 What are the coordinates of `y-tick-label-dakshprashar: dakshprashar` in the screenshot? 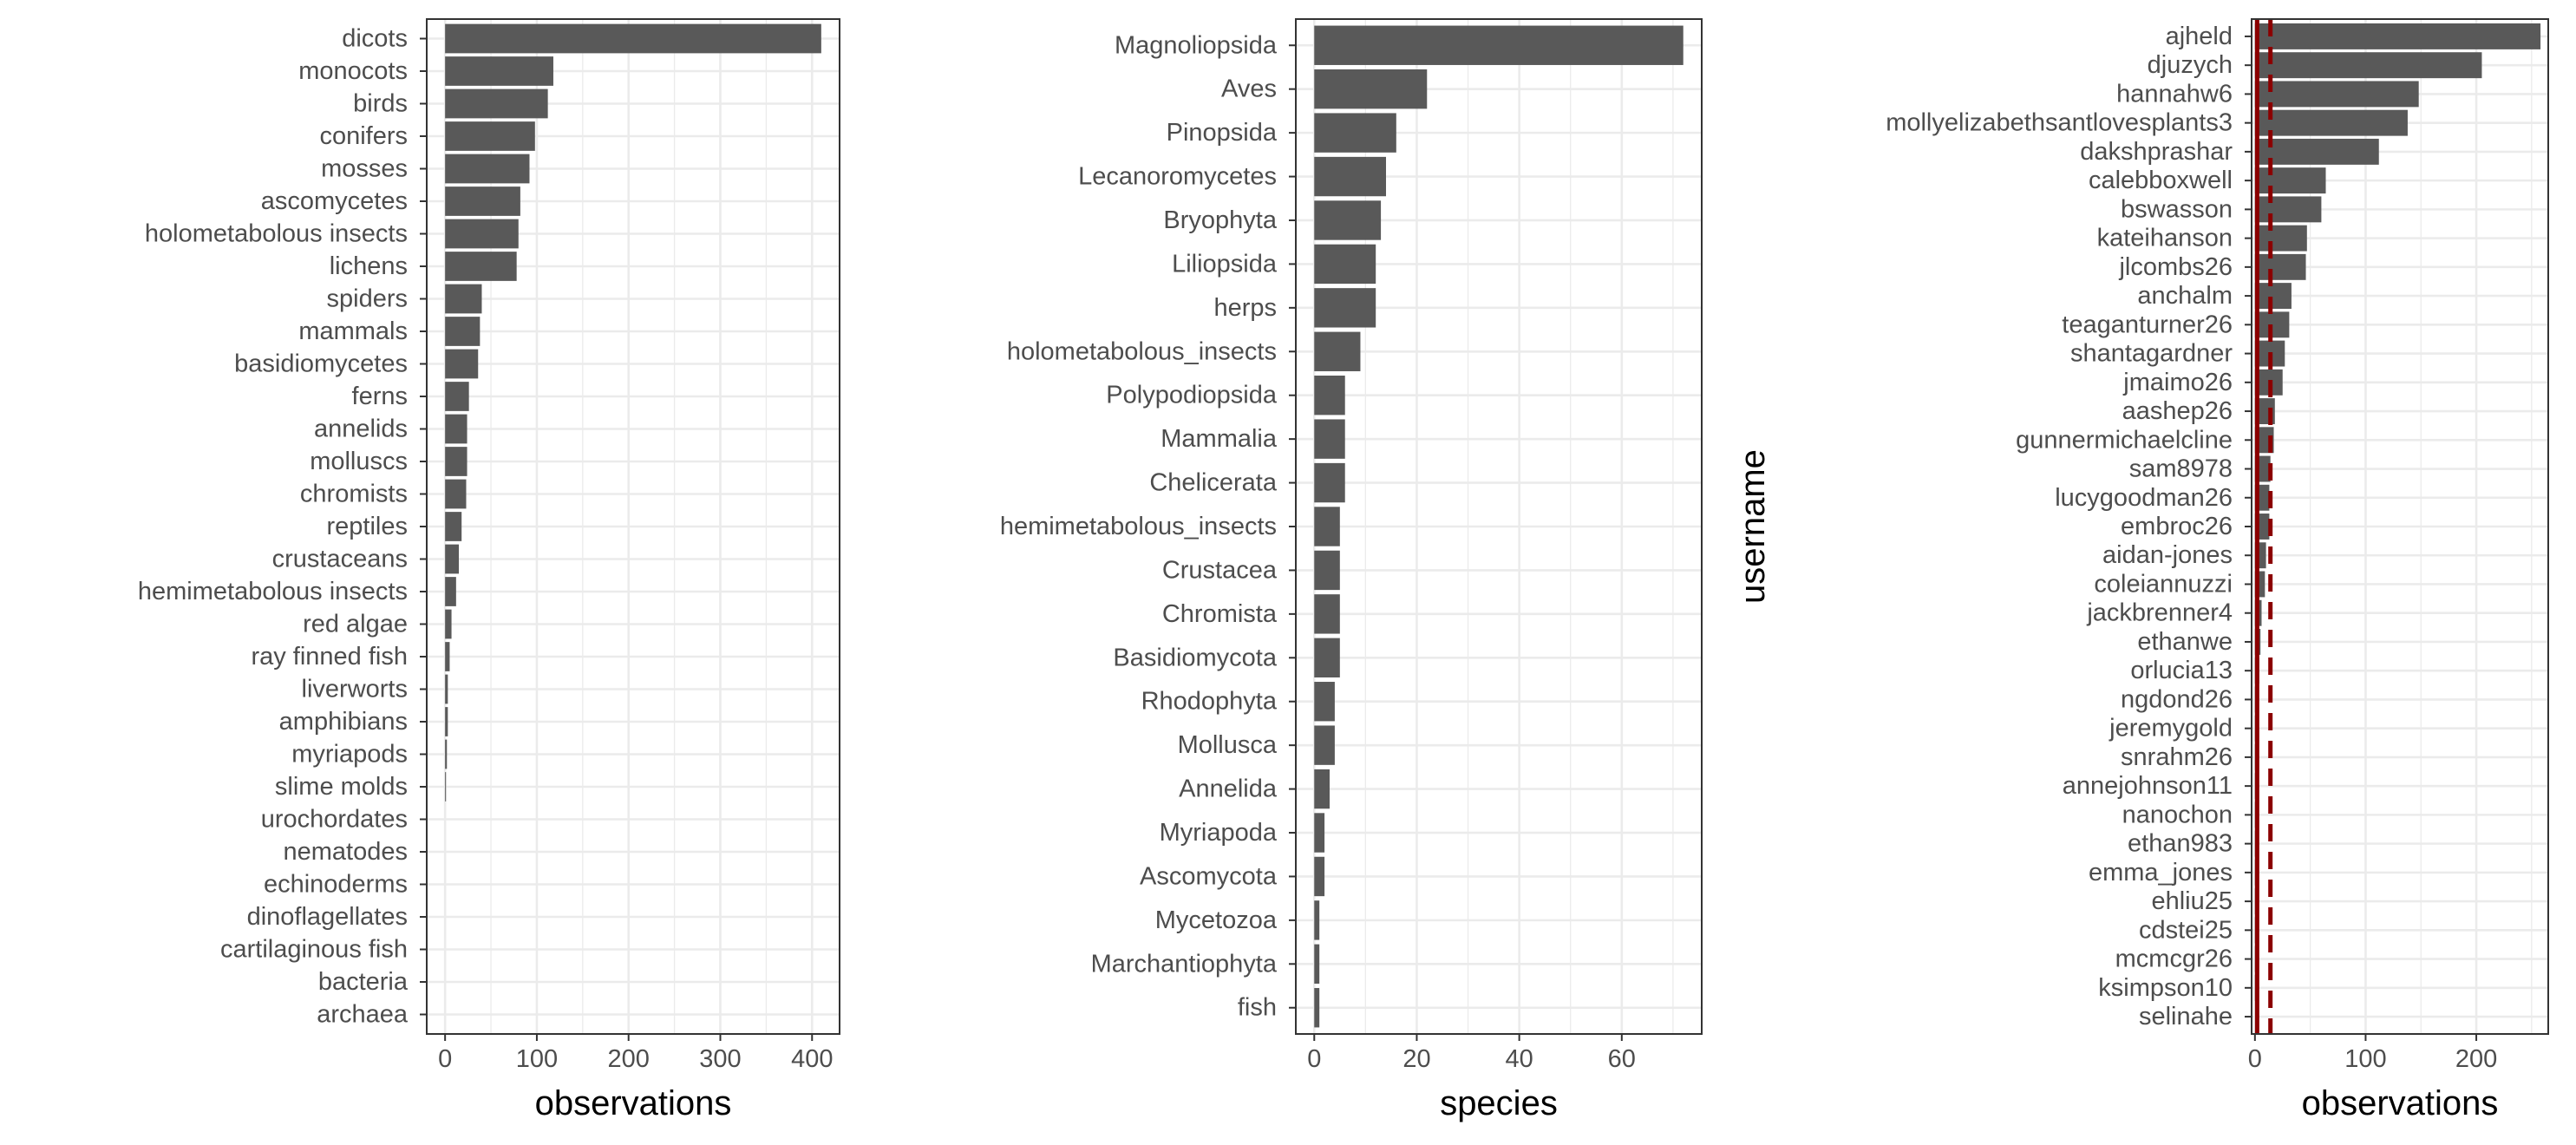 It's located at (2156, 152).